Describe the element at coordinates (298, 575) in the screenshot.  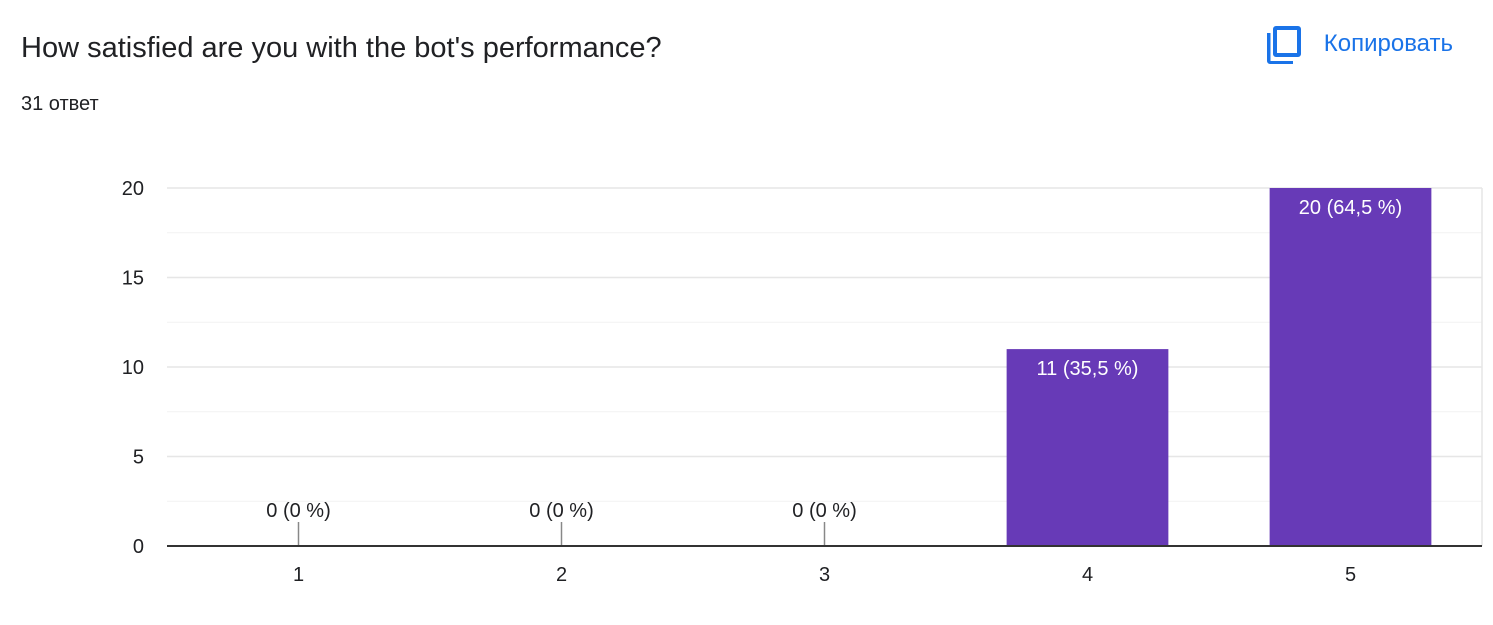
I see `x-tick-label: 1` at that location.